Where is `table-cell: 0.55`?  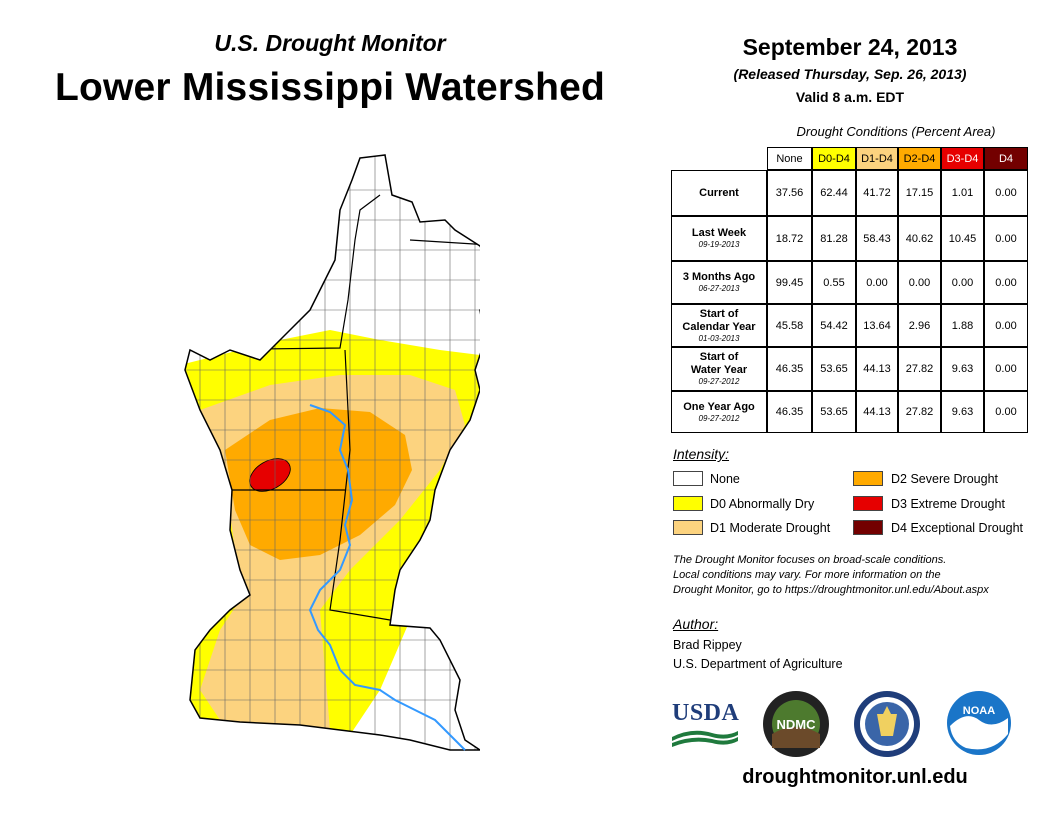
table-cell: 0.55 is located at coordinates (834, 282).